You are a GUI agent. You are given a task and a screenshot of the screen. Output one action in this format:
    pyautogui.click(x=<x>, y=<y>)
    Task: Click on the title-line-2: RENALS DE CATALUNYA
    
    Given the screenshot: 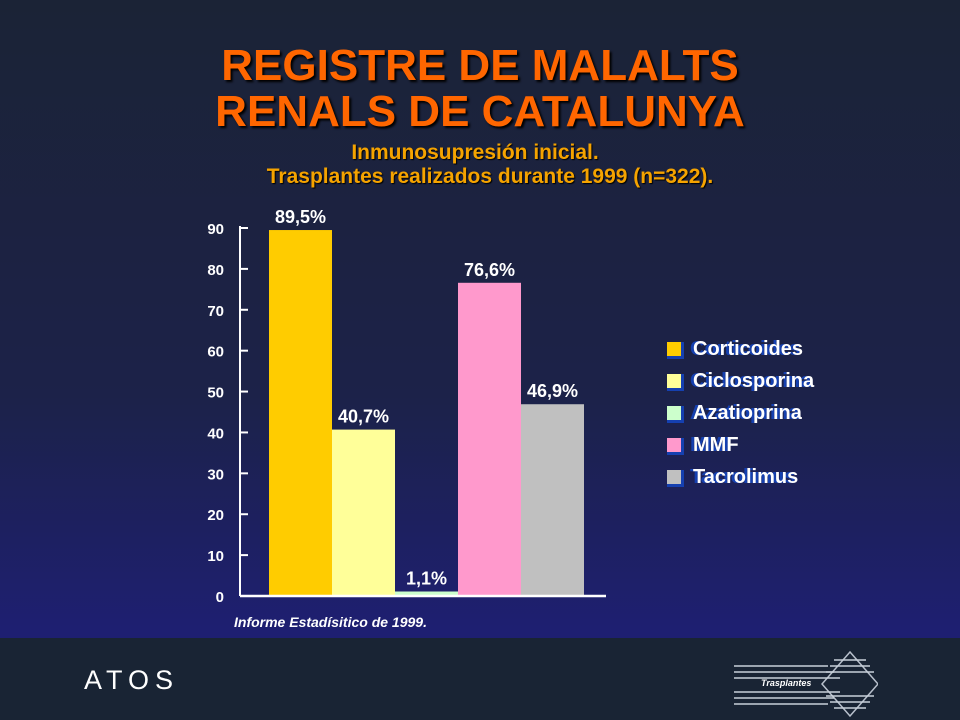 What is the action you would take?
    pyautogui.click(x=480, y=111)
    